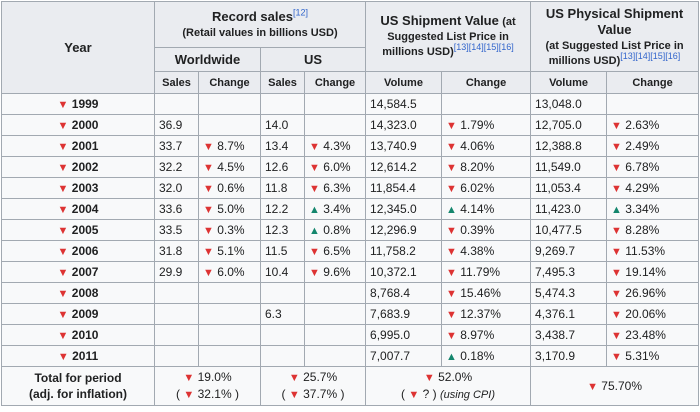 Image resolution: width=700 pixels, height=412 pixels. What do you see at coordinates (78, 167) in the screenshot?
I see `year: ▼ 2002` at bounding box center [78, 167].